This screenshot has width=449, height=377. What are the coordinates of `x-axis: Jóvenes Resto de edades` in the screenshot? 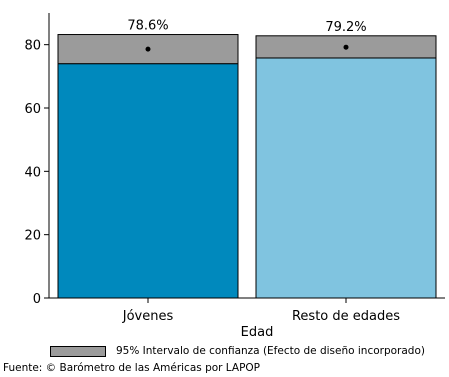 It's located at (247, 310).